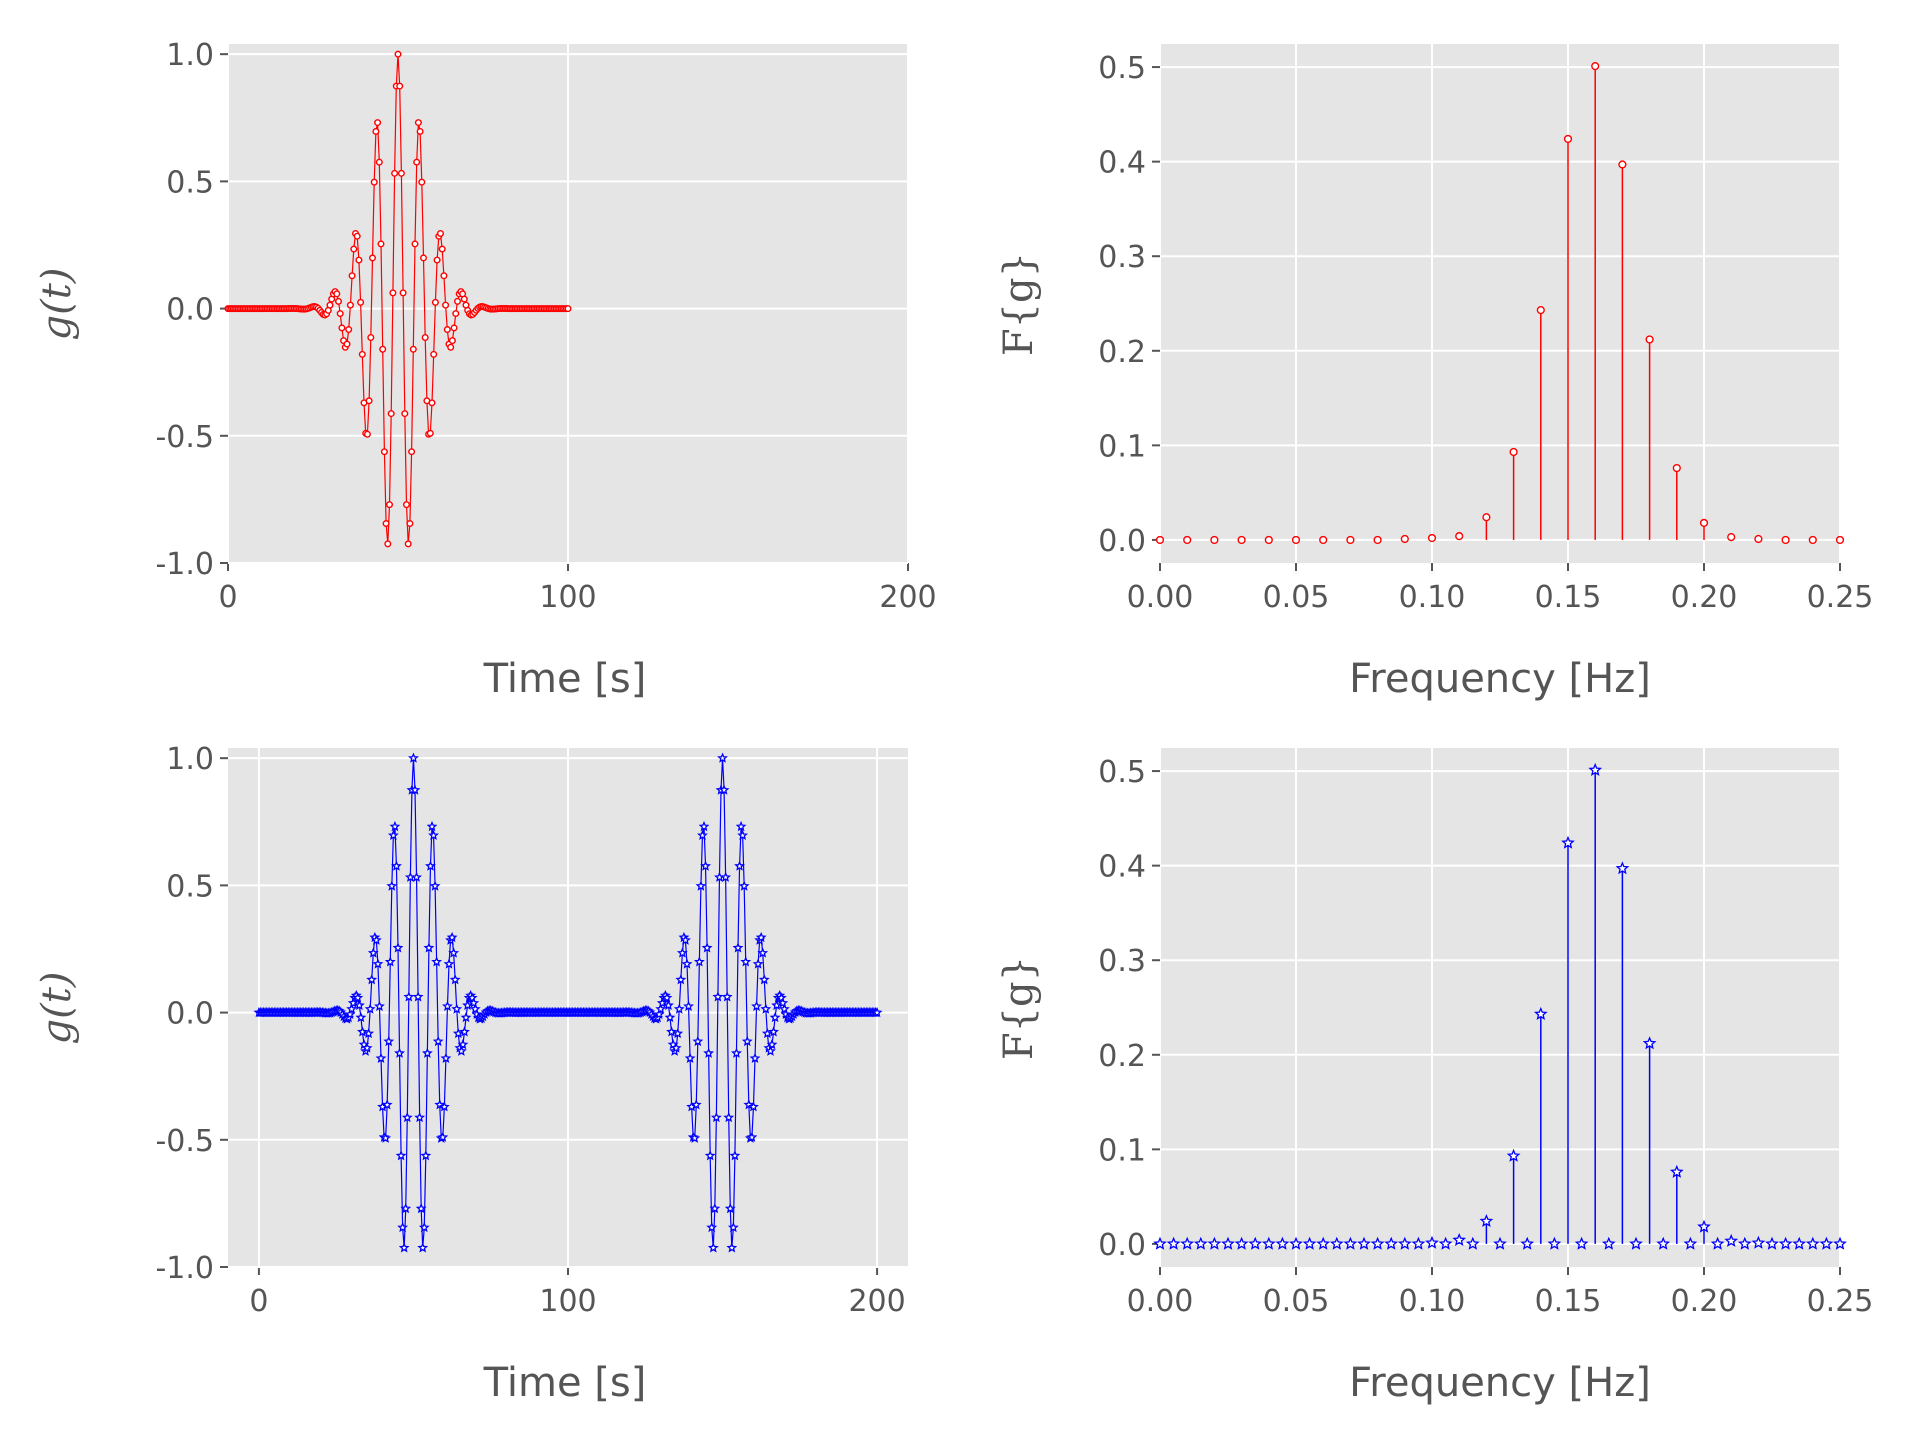 The width and height of the screenshot is (1919, 1440). Describe the element at coordinates (190, 1014) in the screenshot. I see `y-tick-label: 0.0` at that location.